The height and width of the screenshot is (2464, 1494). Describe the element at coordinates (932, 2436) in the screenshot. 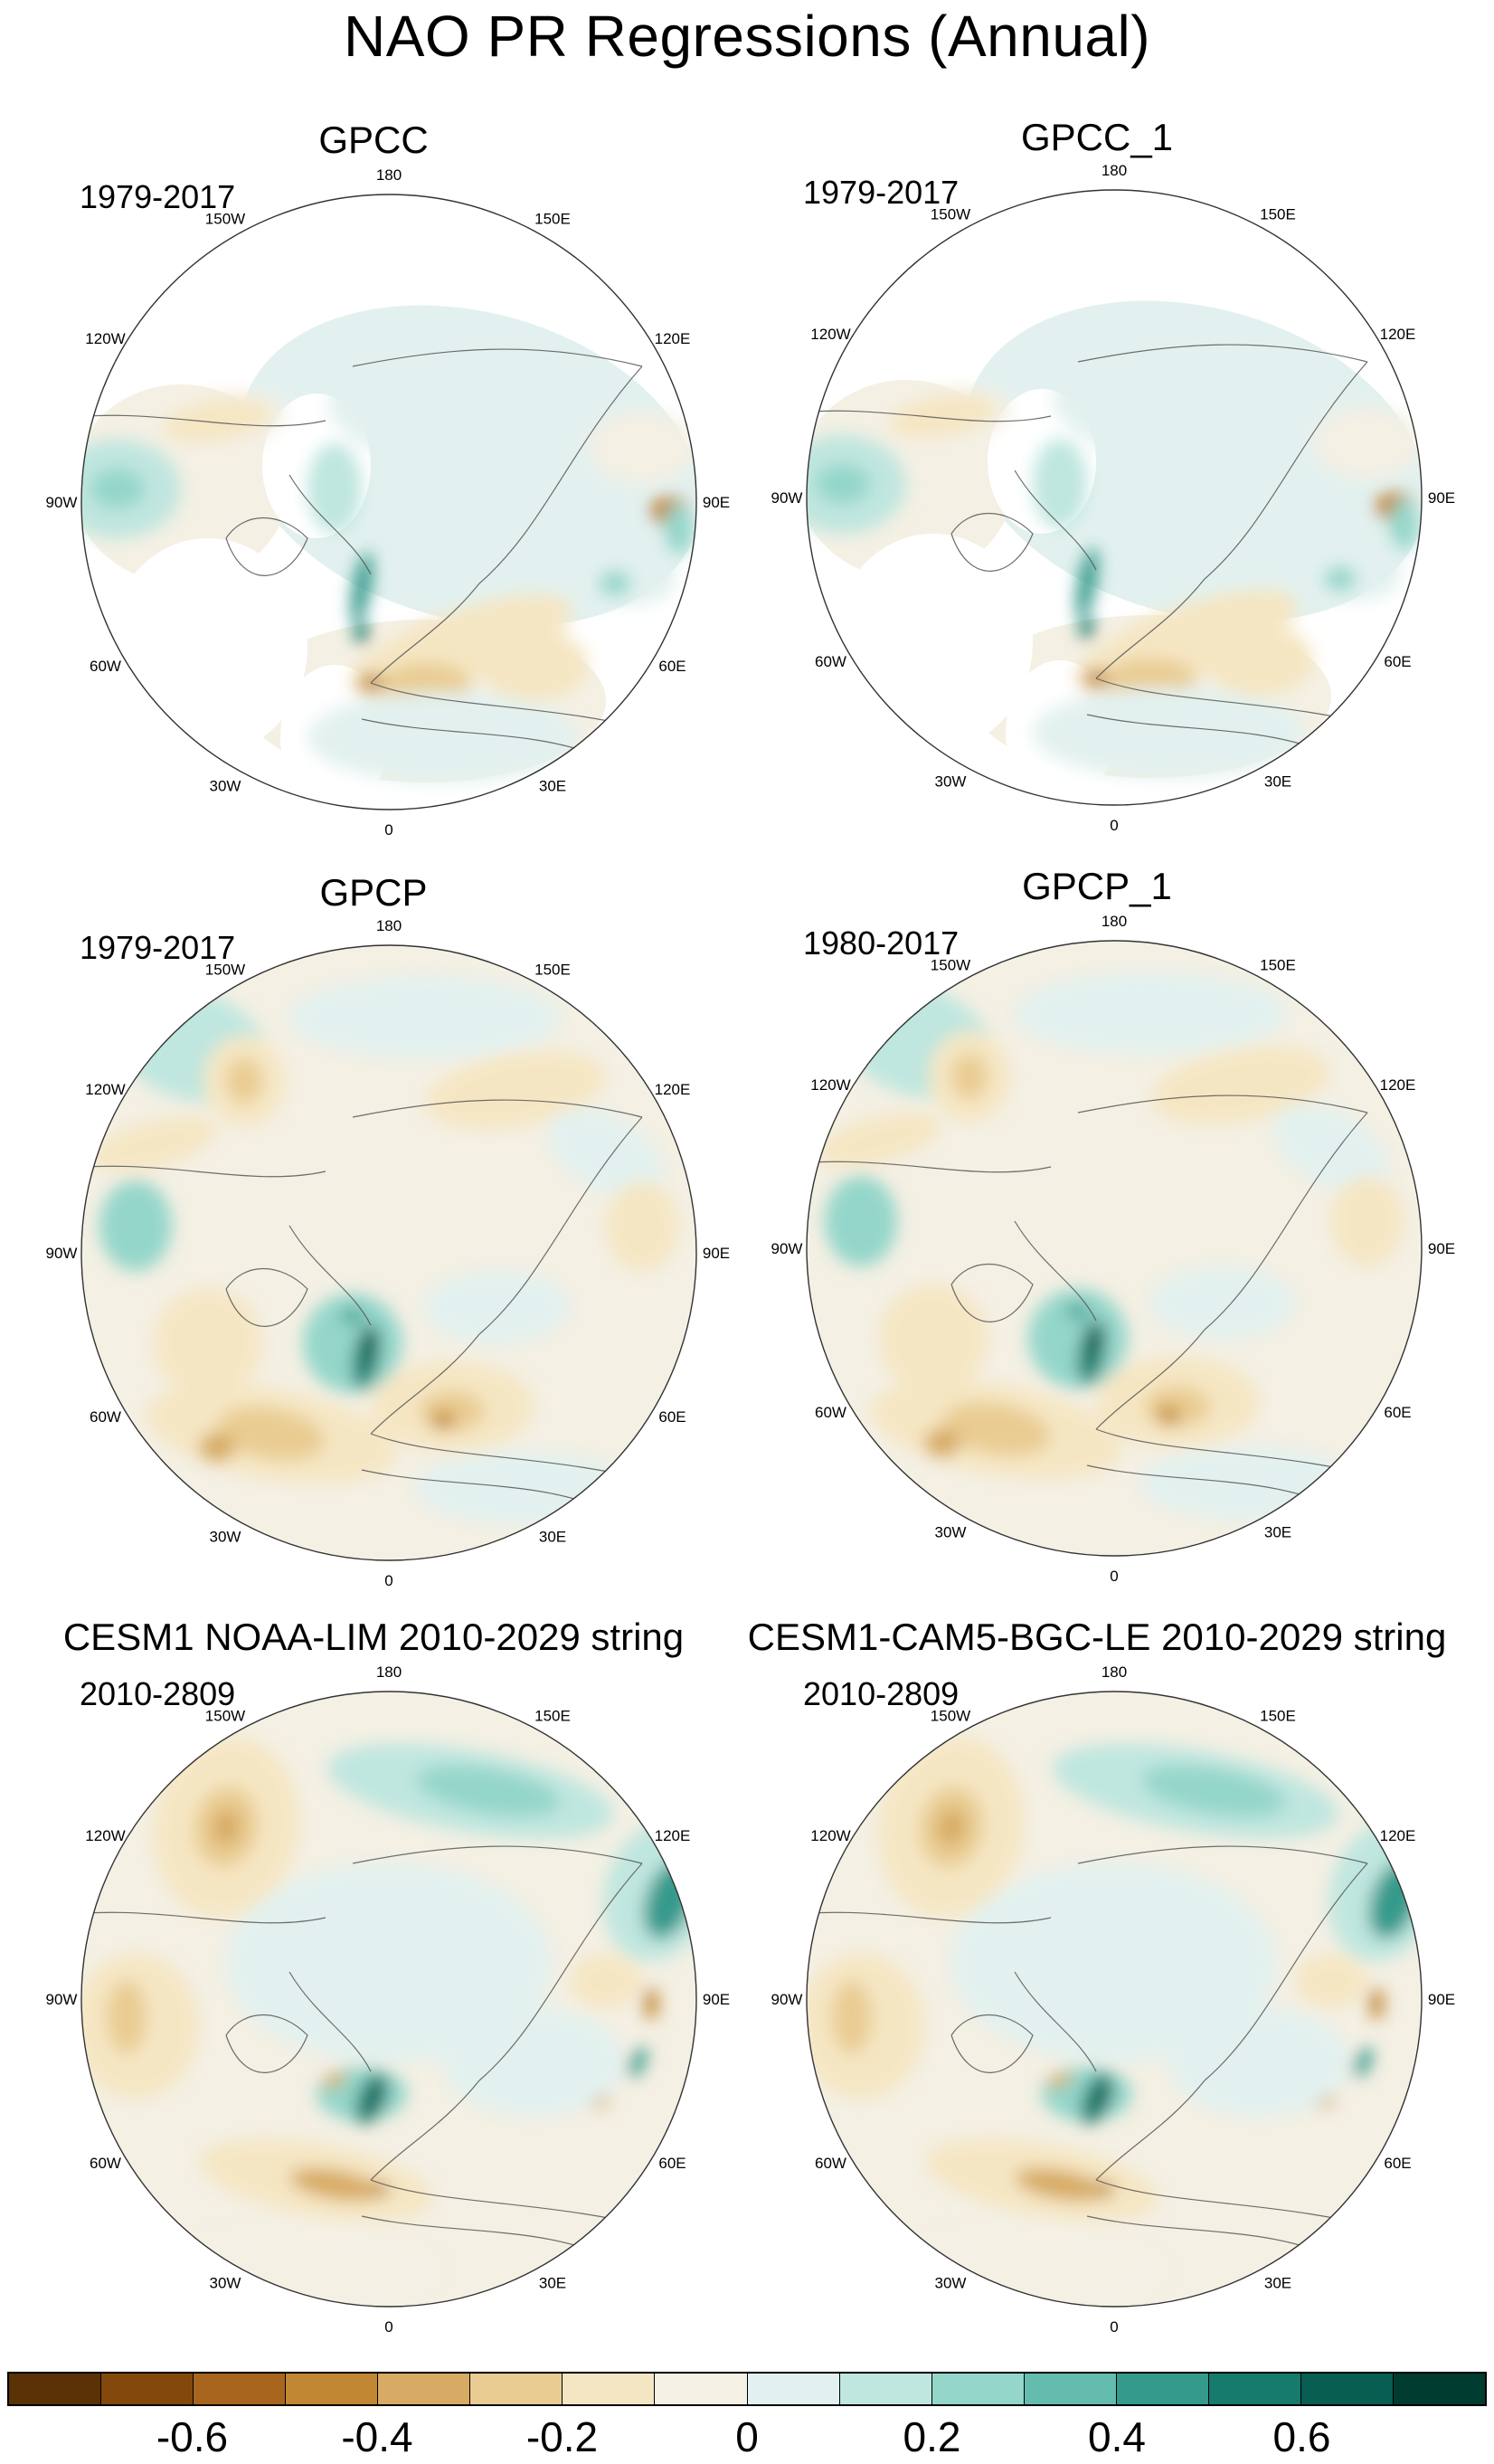

I see `colorbar-tick-label: 0.2` at that location.